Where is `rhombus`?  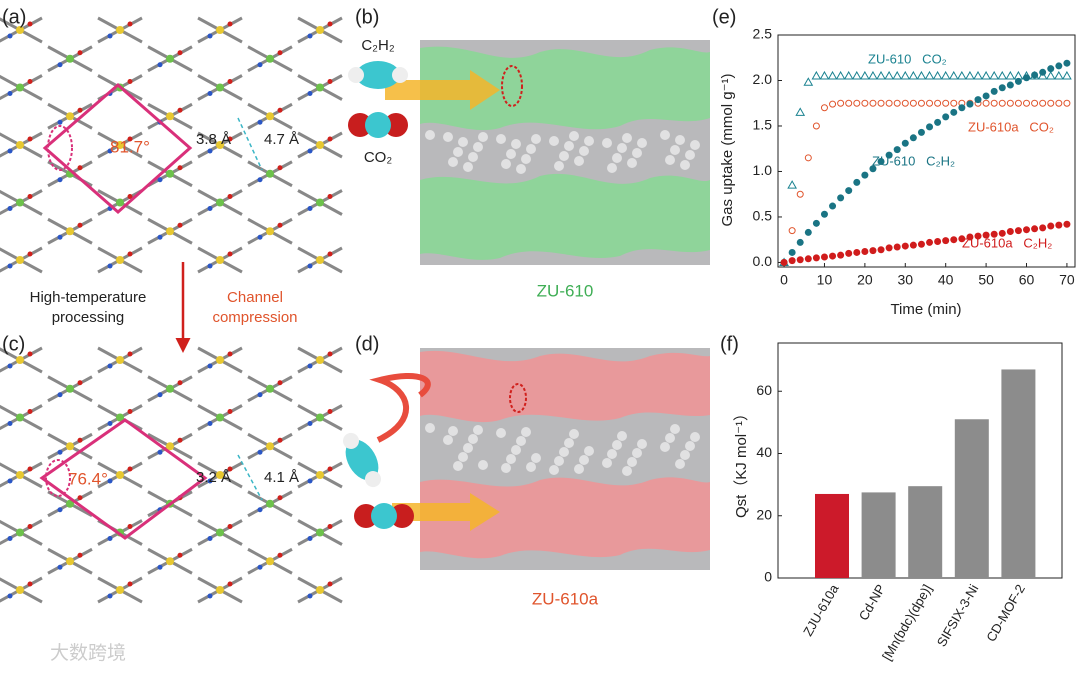 rhombus is located at coordinates (117, 149).